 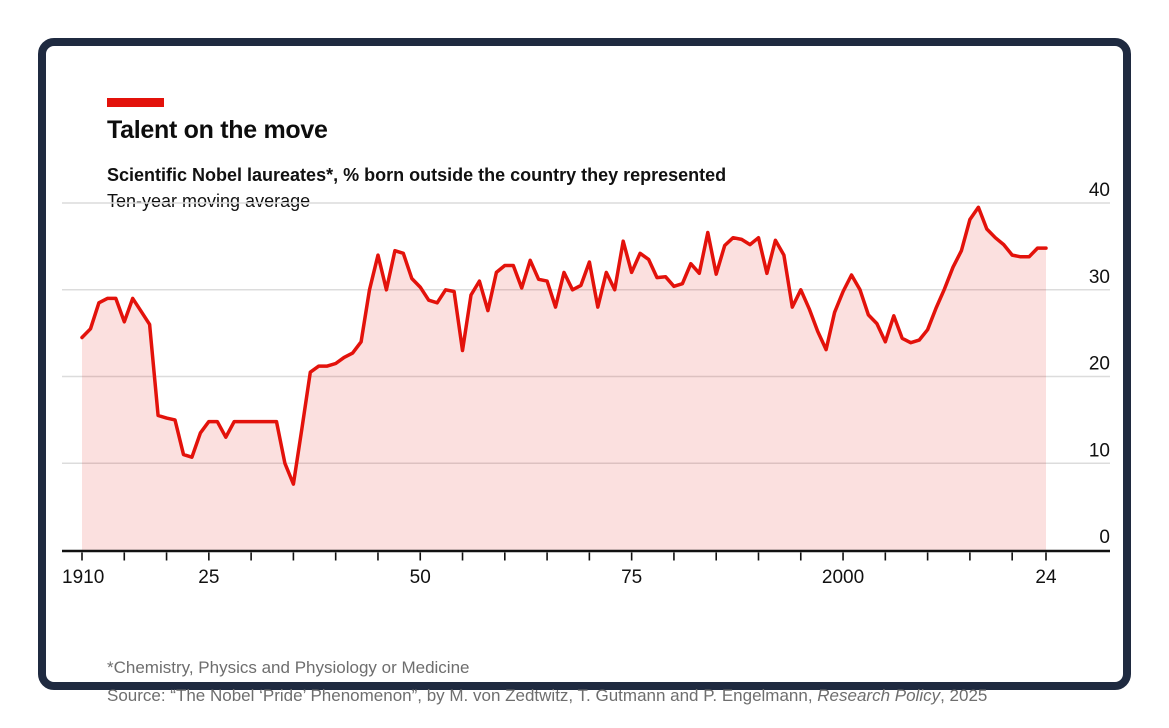 What do you see at coordinates (964, 695) in the screenshot?
I see `source-suffix: , 2025` at bounding box center [964, 695].